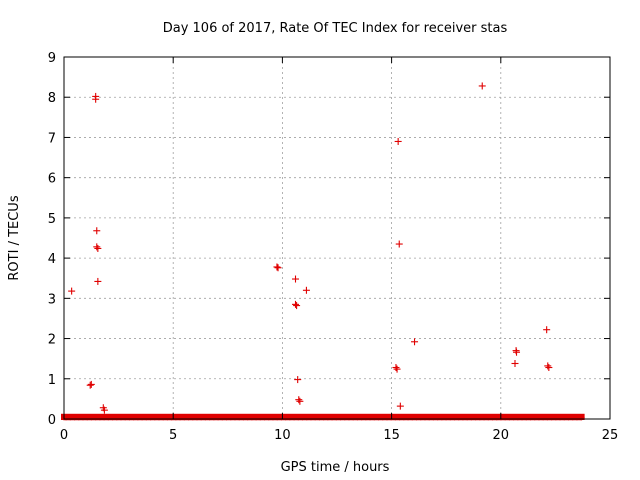 The height and width of the screenshot is (480, 640). I want to click on y-tick-label: 3, so click(52, 299).